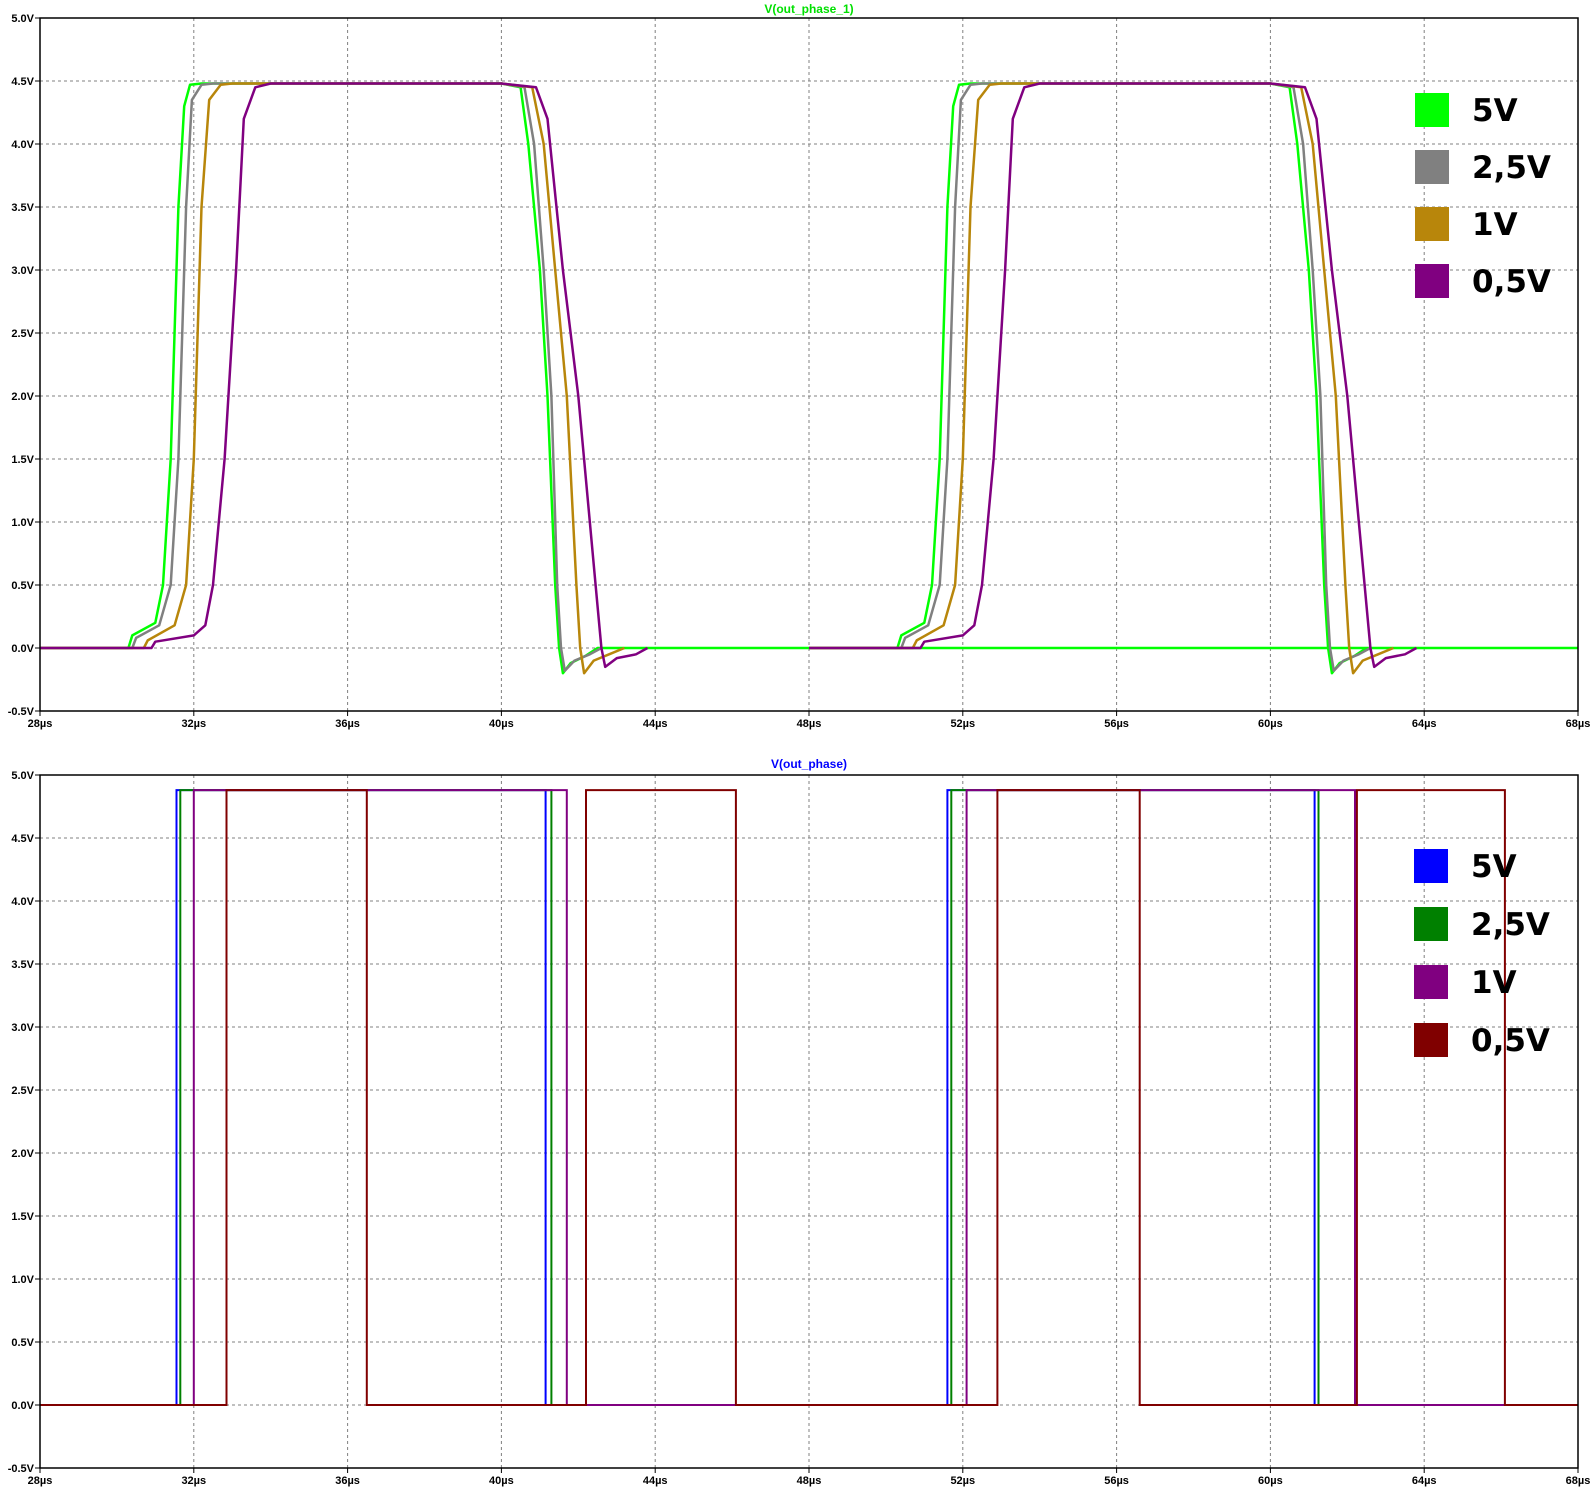 This screenshot has height=1502, width=1592. What do you see at coordinates (1483, 196) in the screenshot?
I see `plot-top-legend: 5V 2,5V 1V 0,5V` at bounding box center [1483, 196].